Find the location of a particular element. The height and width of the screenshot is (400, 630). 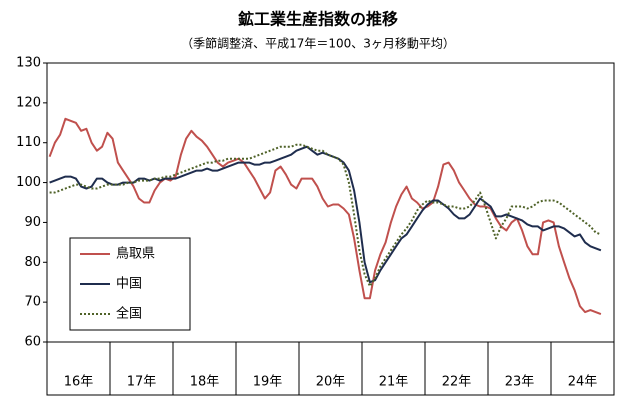

y-tick-label: 110 is located at coordinates (28, 142).